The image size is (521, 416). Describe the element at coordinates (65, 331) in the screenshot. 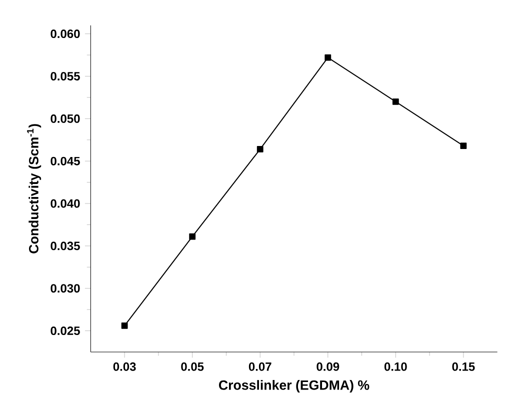

I see `y-tick-label: 0.025` at that location.